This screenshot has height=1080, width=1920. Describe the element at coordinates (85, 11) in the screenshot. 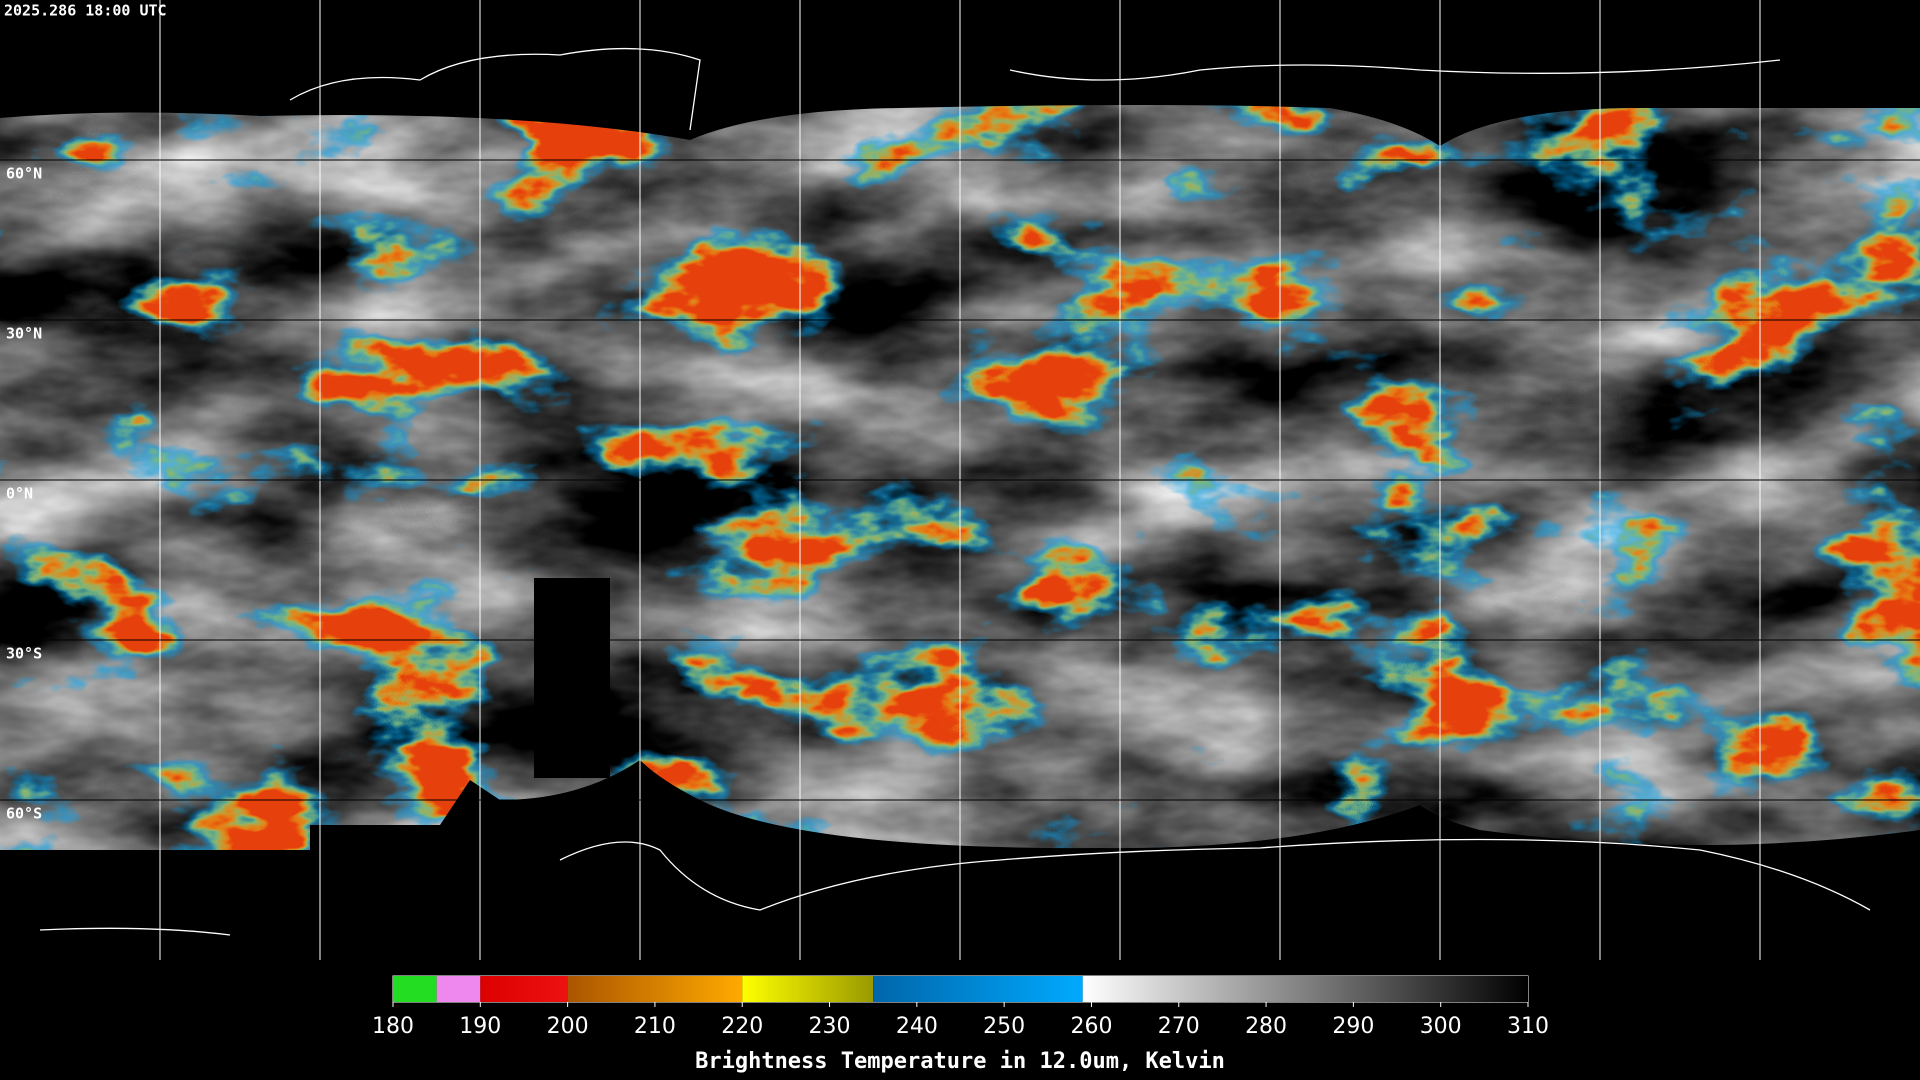

I see `timestamp: 2025.286 18:00 UTC` at that location.